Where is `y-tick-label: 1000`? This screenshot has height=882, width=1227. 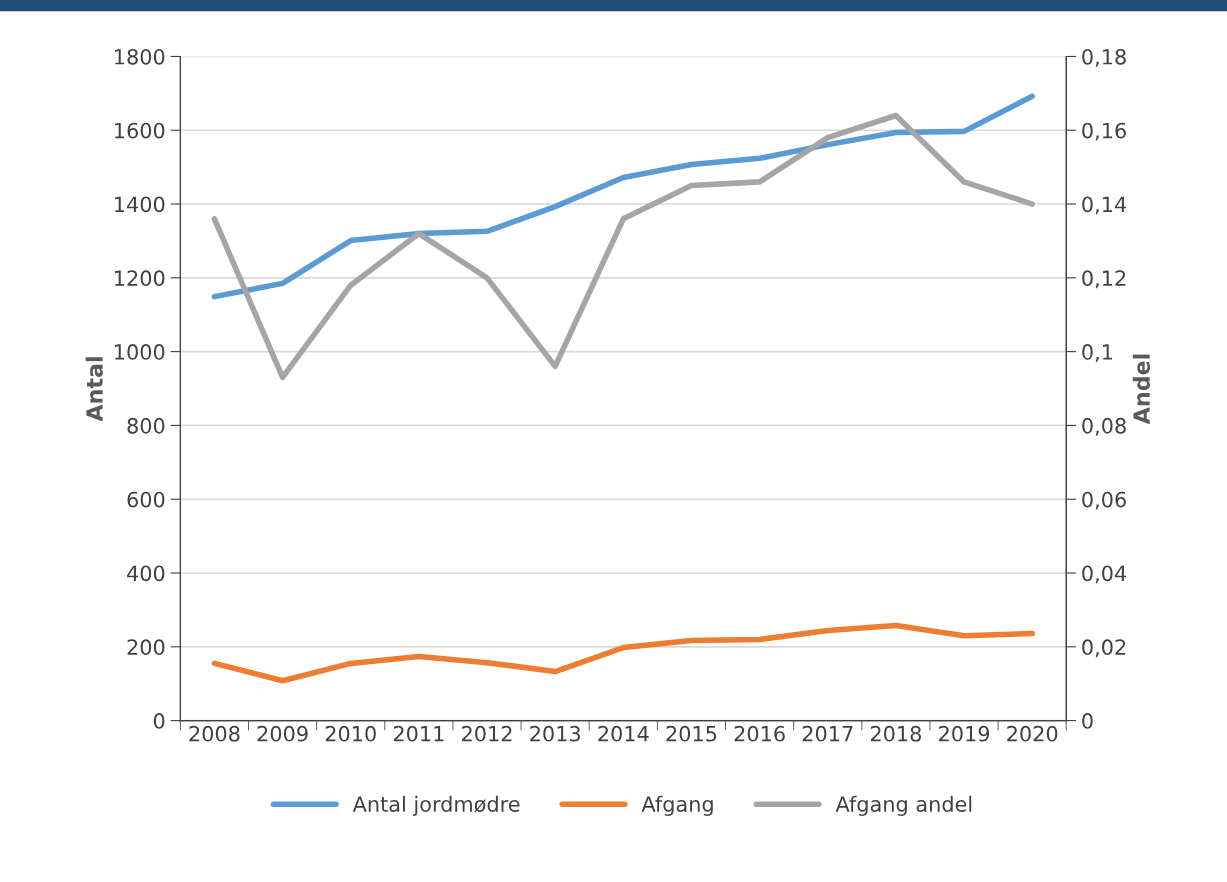 y-tick-label: 1000 is located at coordinates (140, 352).